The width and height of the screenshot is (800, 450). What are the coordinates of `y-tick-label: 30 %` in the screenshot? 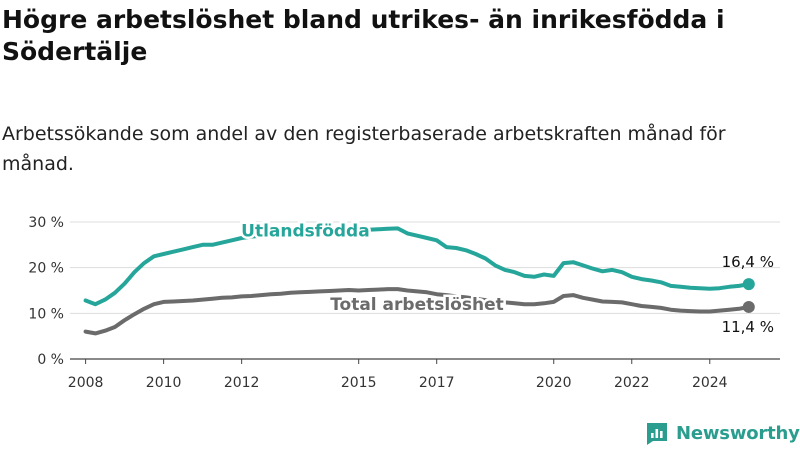 It's located at (46, 223).